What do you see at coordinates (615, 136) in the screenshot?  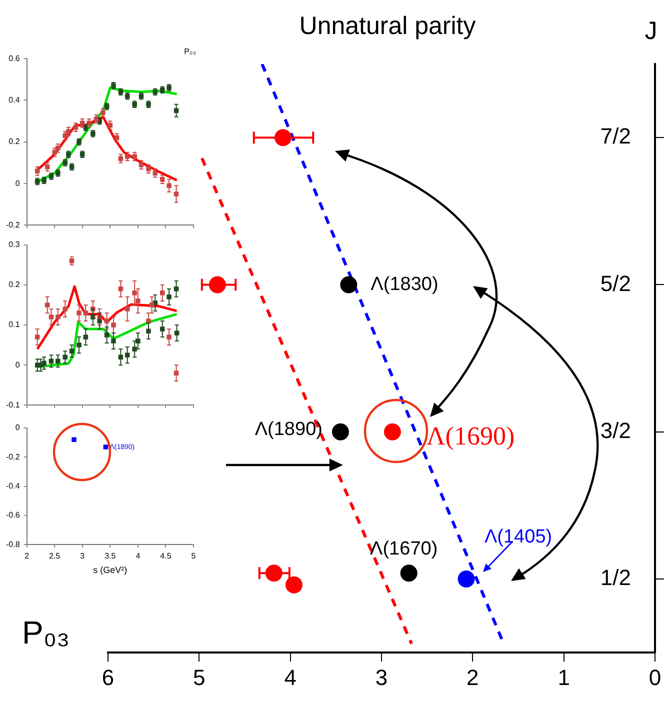 I see `y-tick-label: 7/2` at bounding box center [615, 136].